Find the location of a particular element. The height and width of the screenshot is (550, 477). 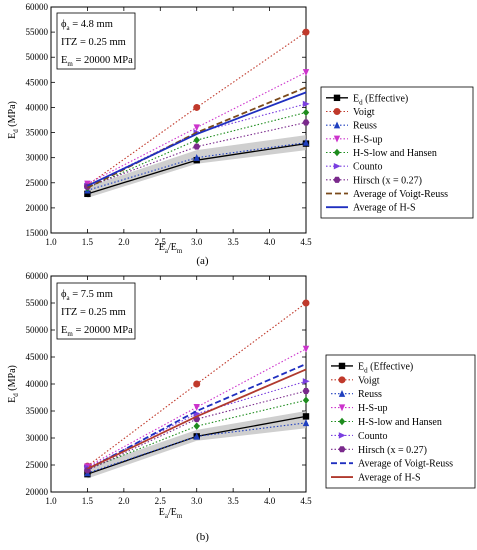

x-tick-label: 1.0 is located at coordinates (51, 501).